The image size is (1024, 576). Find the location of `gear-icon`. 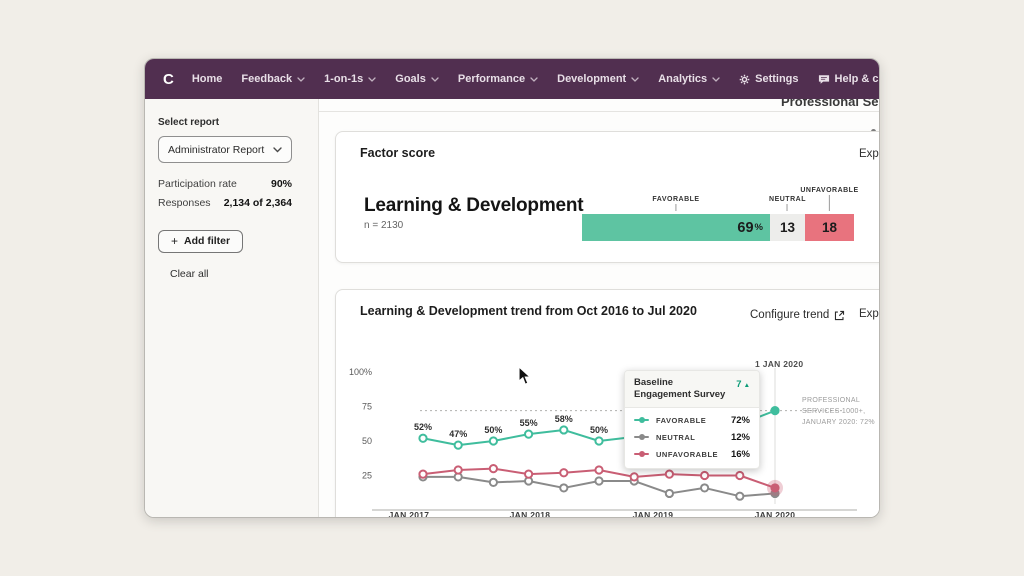

gear-icon is located at coordinates (744, 79).